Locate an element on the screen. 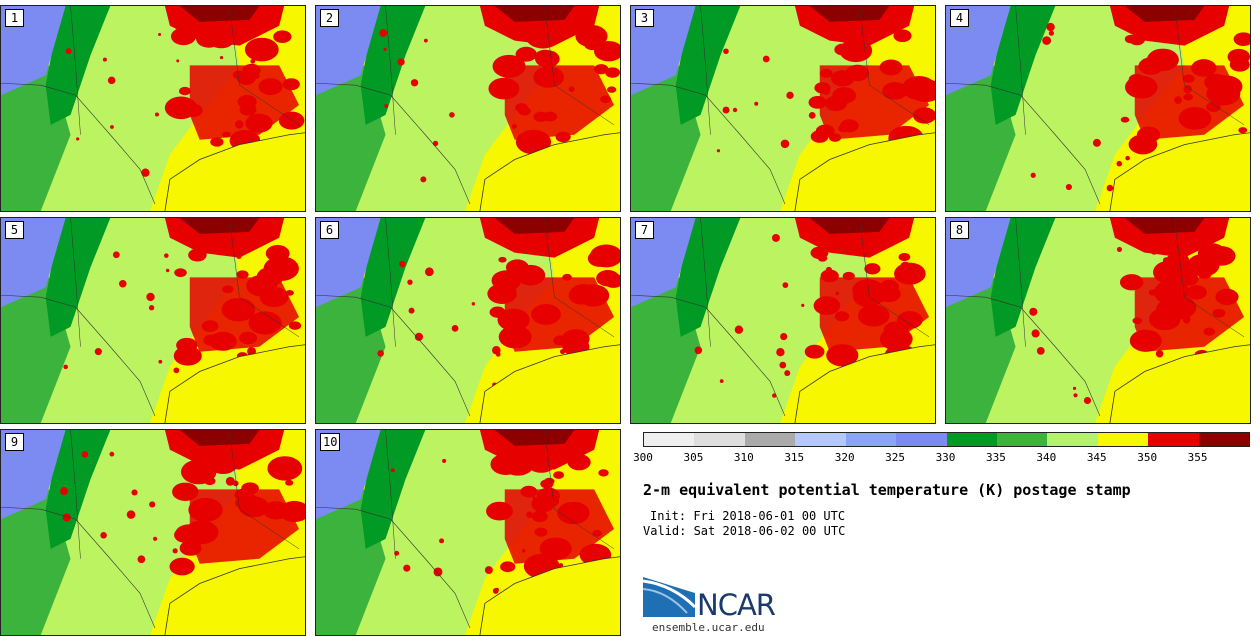  member-label: 6 is located at coordinates (329, 230).